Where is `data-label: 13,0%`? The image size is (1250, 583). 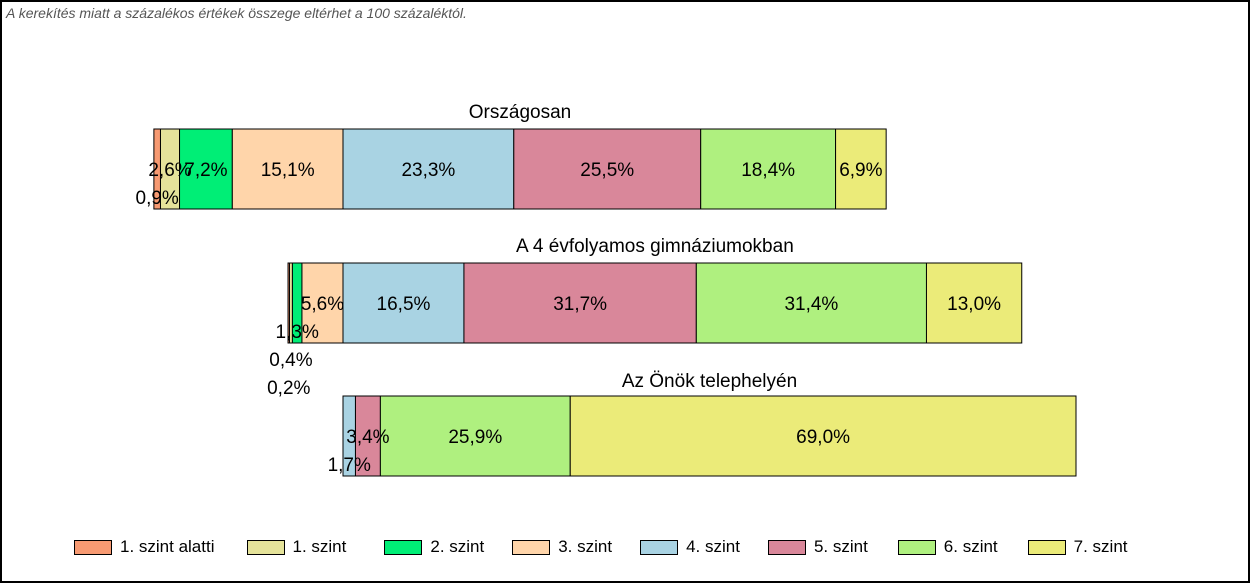
data-label: 13,0% is located at coordinates (974, 304).